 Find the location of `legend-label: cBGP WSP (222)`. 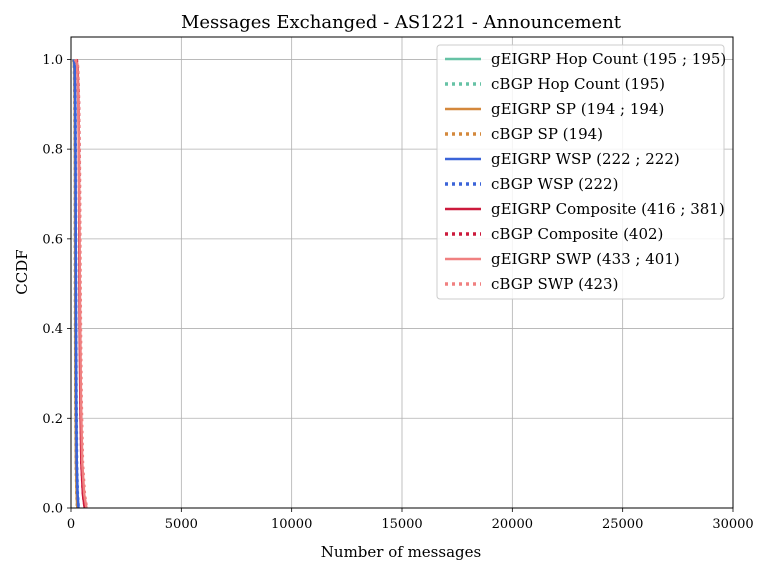

legend-label: cBGP WSP (222) is located at coordinates (554, 184).